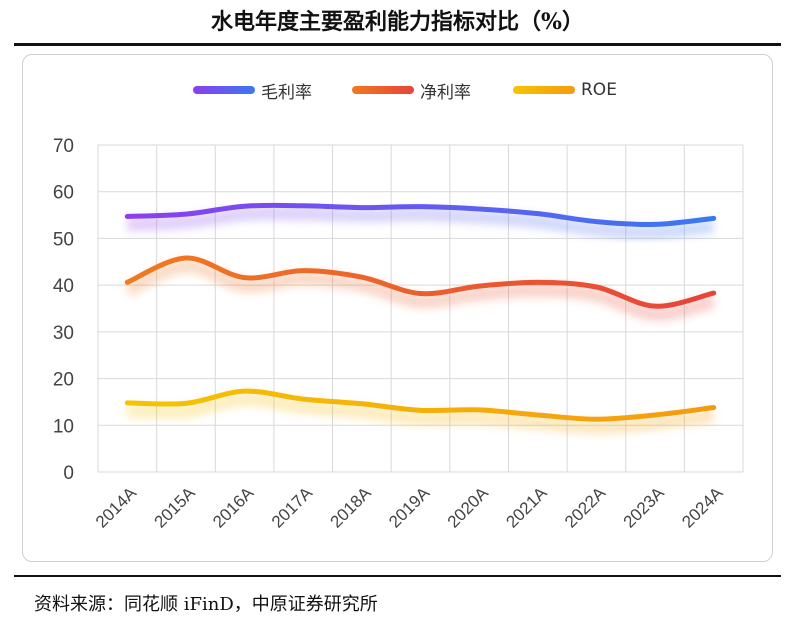 This screenshot has height=621, width=795. I want to click on x-tick-label: 2016A, so click(233, 507).